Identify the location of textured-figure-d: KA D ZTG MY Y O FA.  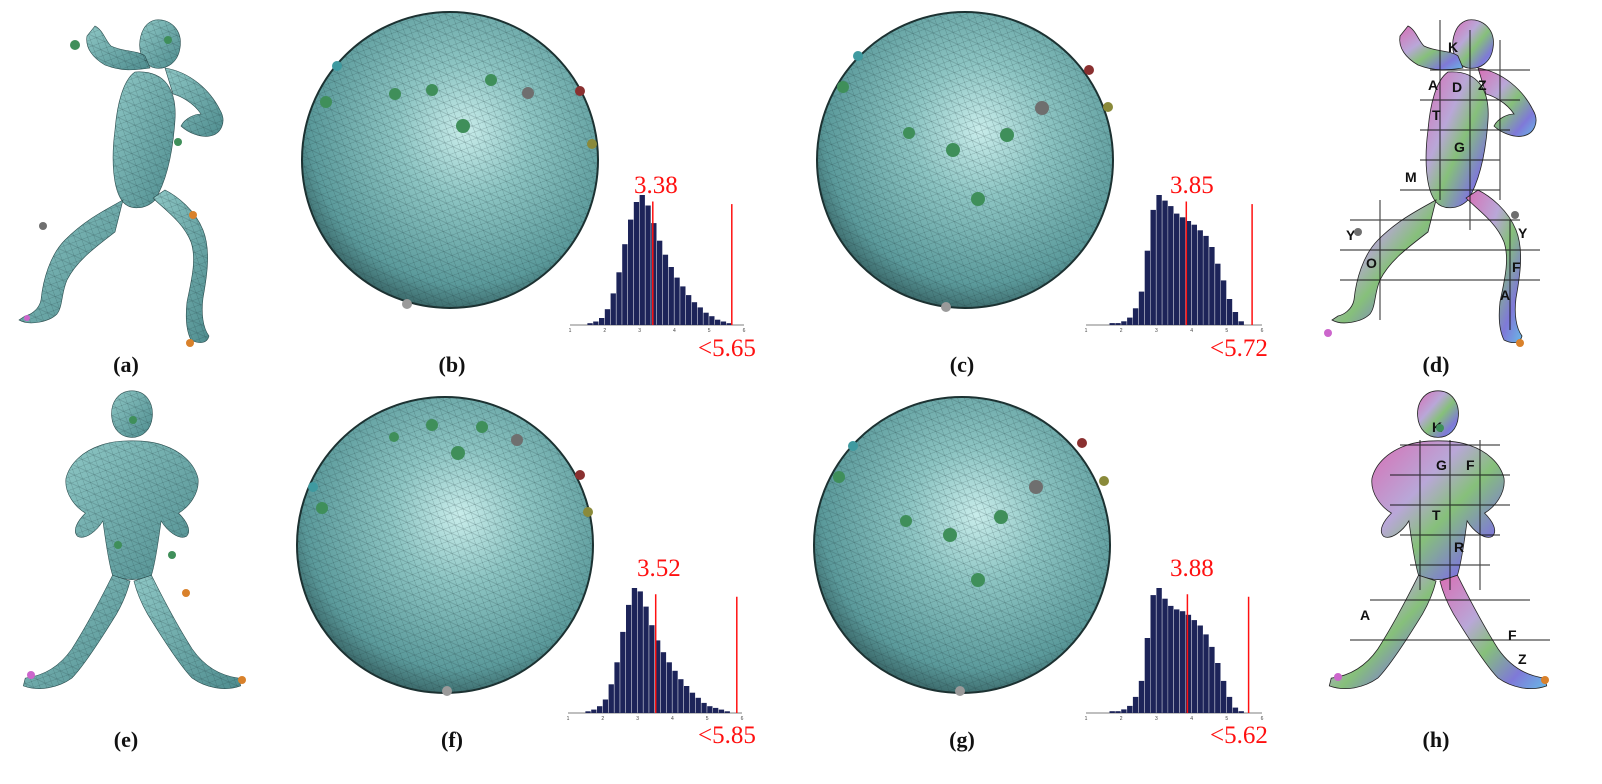
(1432, 183).